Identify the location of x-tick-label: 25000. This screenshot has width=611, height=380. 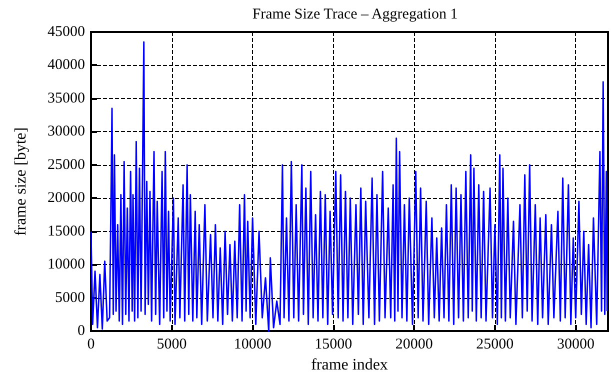
(495, 344).